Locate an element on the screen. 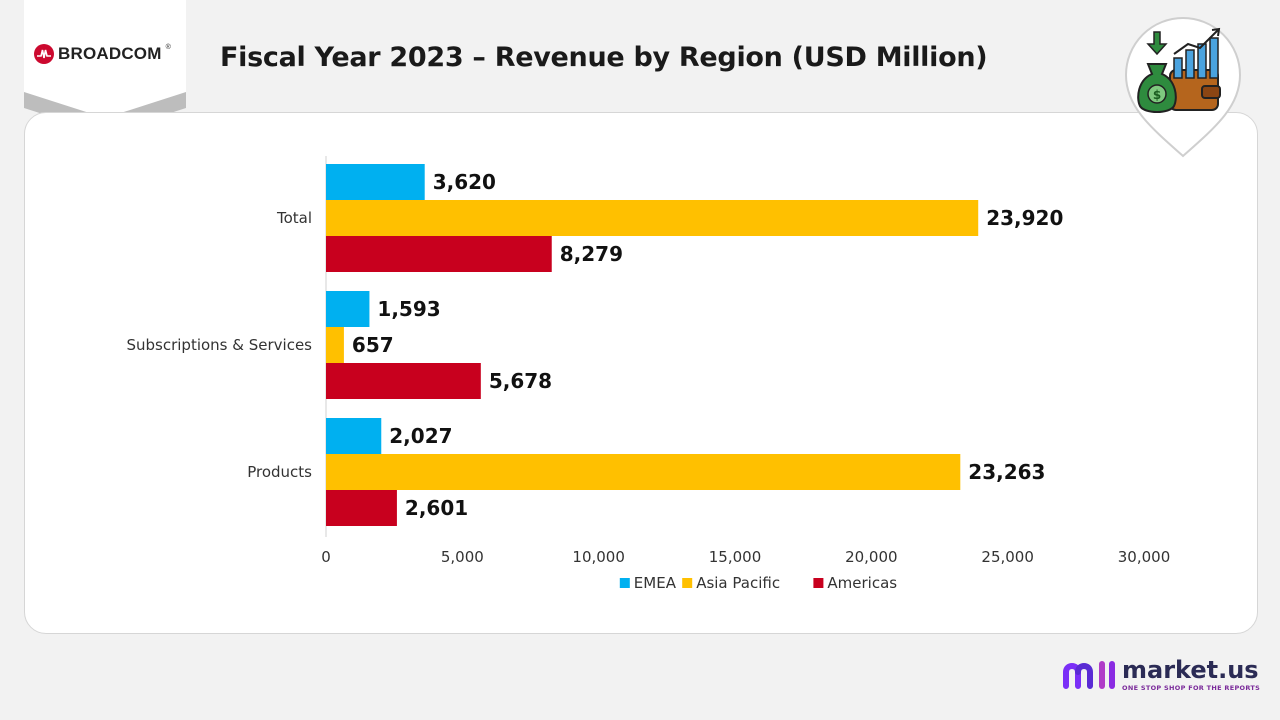  market-us-logo-icon is located at coordinates (1162, 676).